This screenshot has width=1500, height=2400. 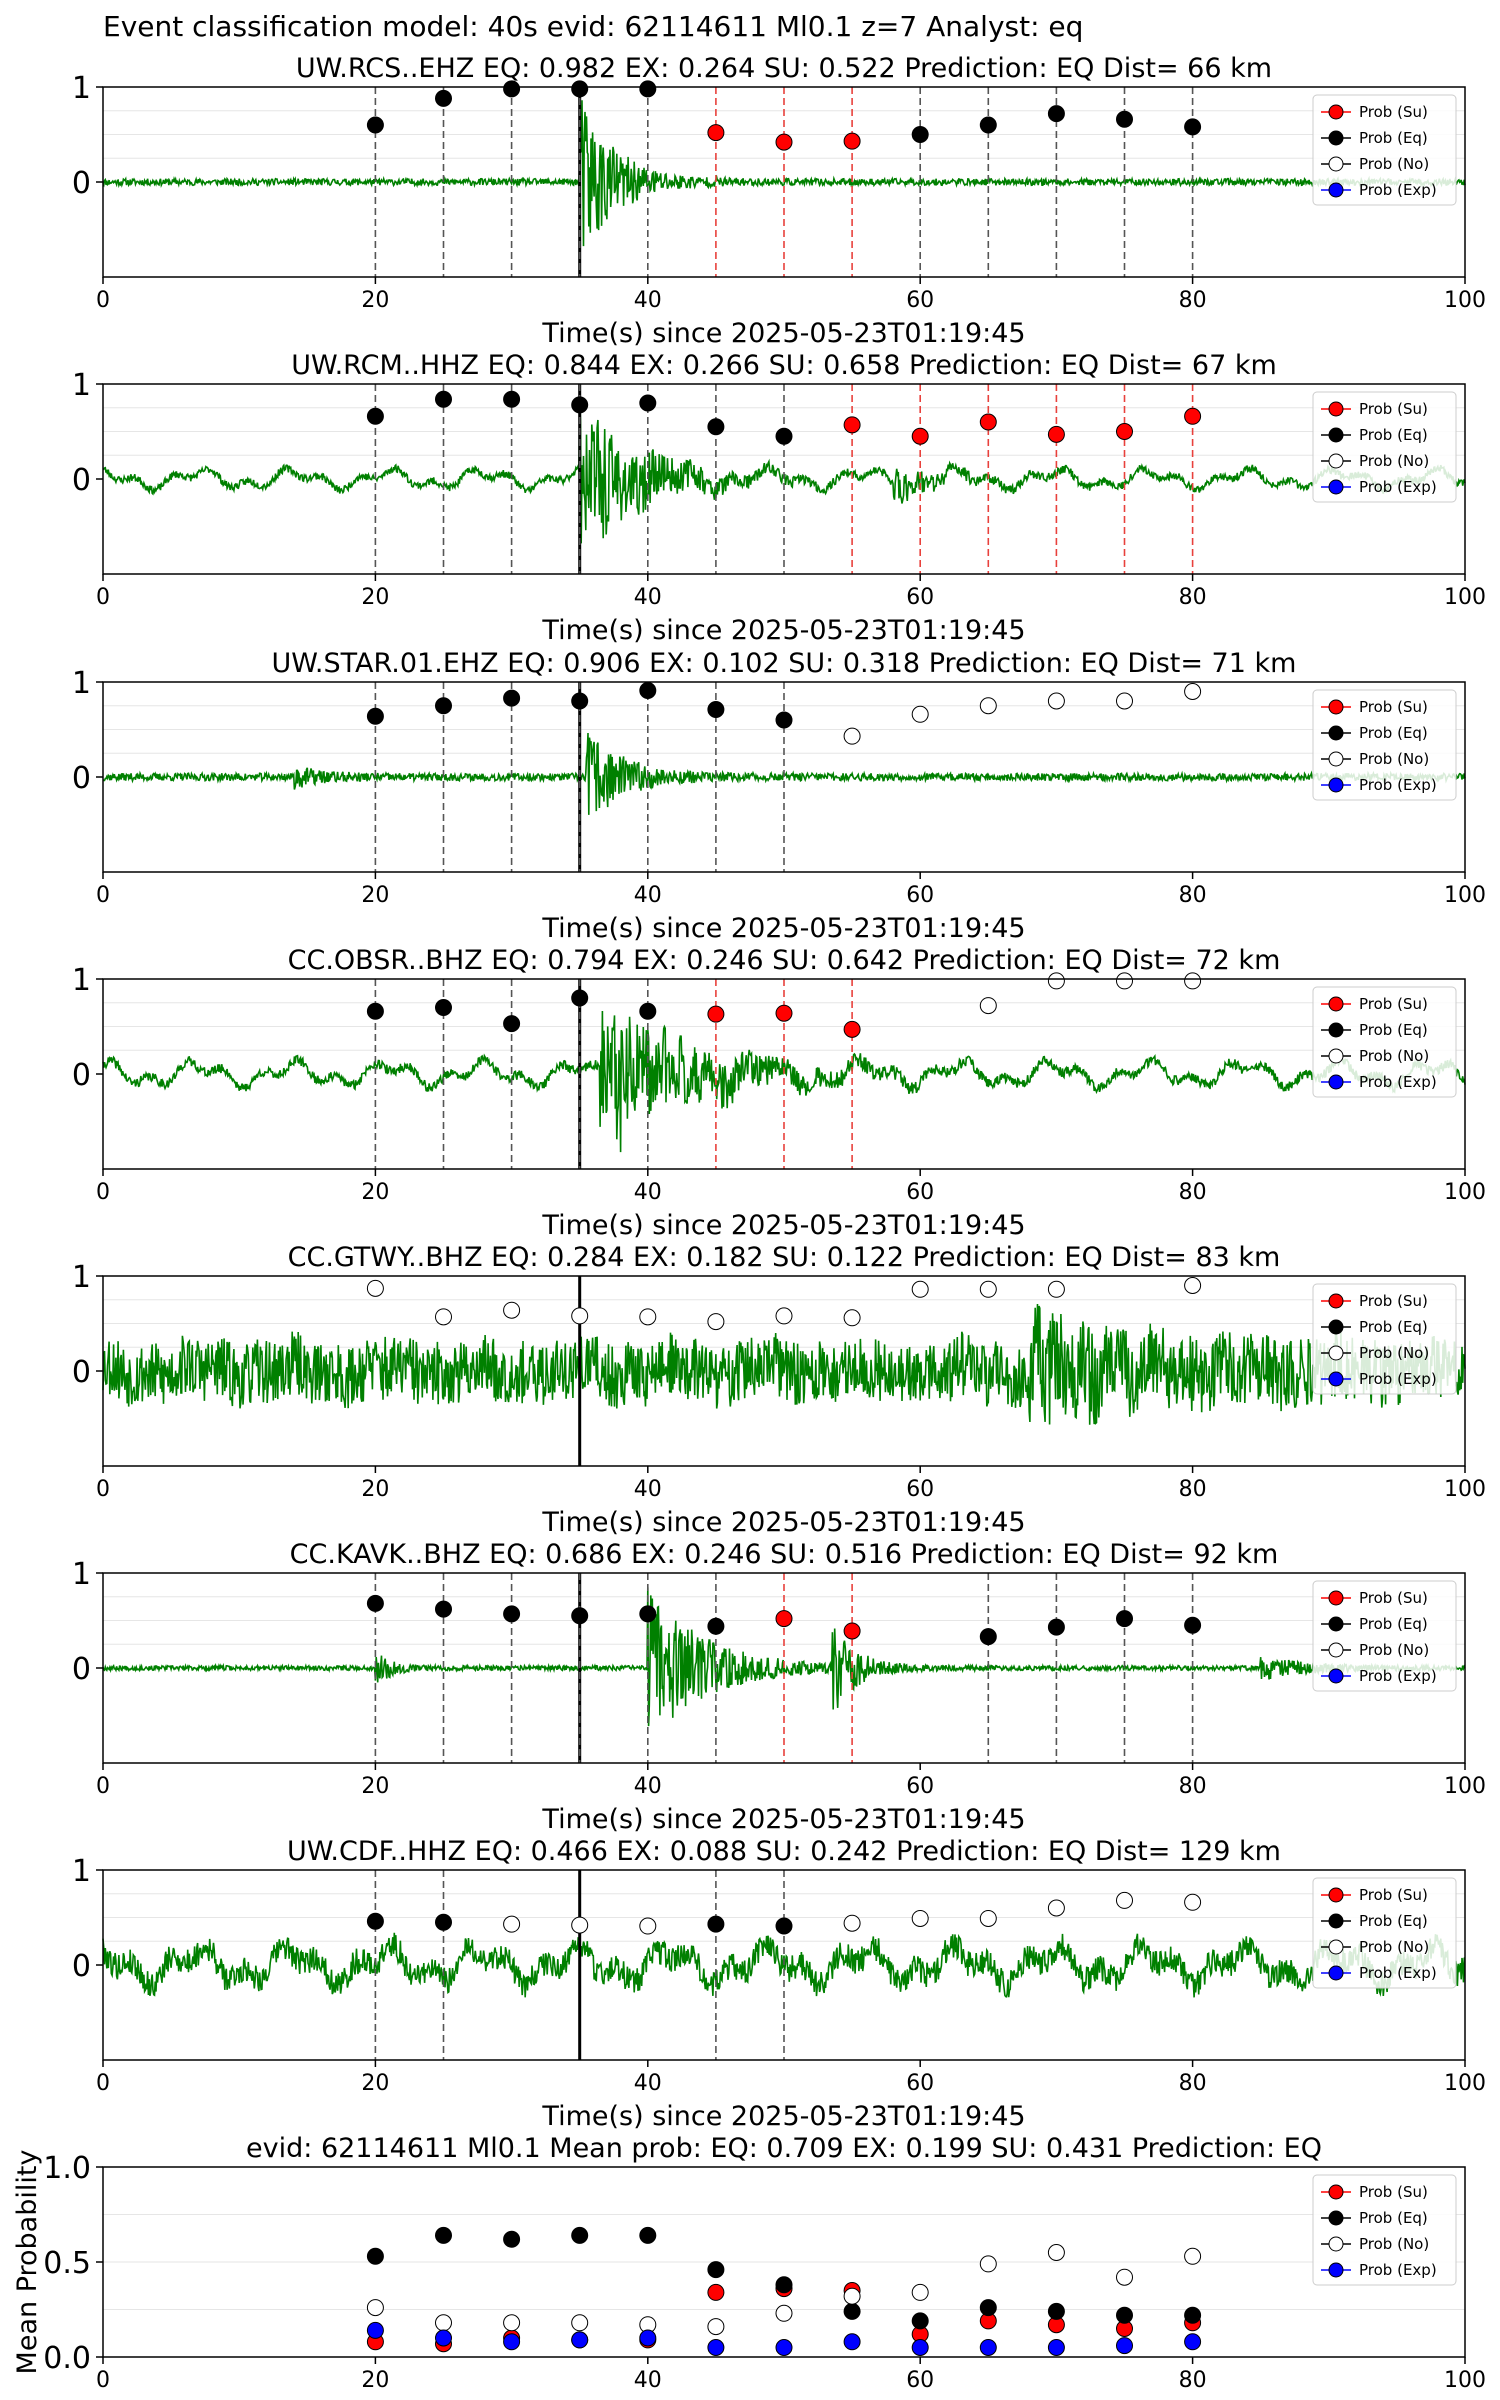 What do you see at coordinates (1384, 1636) in the screenshot?
I see `legend-frame` at bounding box center [1384, 1636].